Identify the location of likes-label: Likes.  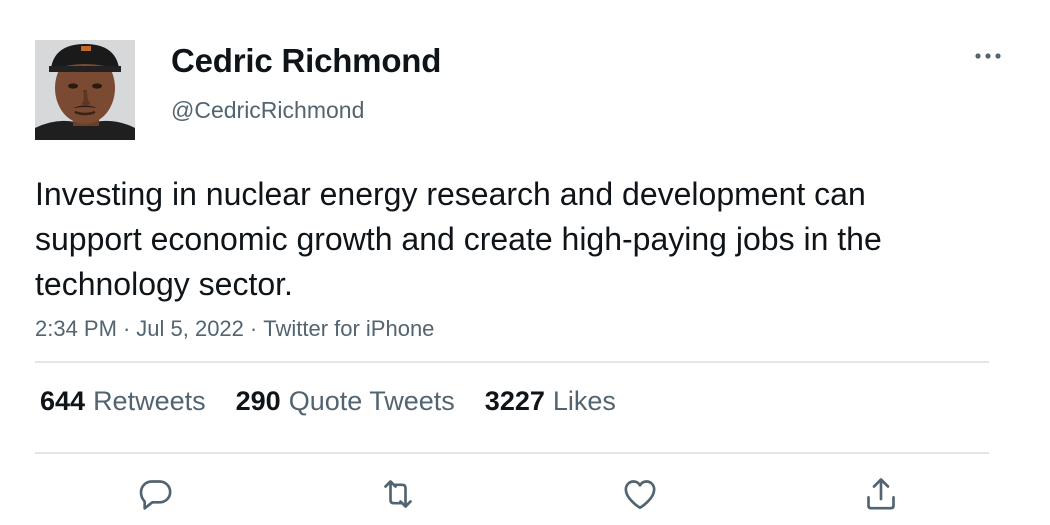
(584, 401).